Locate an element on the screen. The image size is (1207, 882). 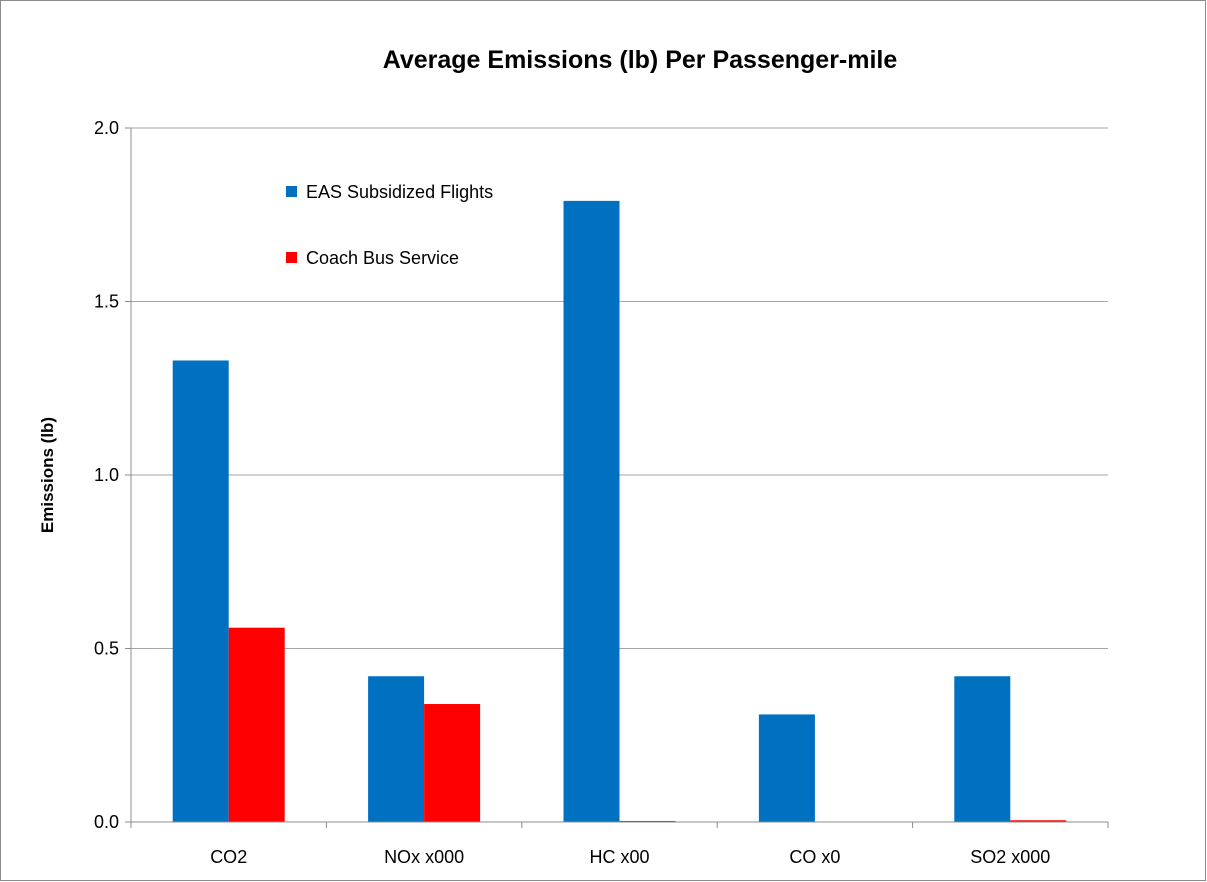
y-tick-label: 0.0 is located at coordinates (106, 822).